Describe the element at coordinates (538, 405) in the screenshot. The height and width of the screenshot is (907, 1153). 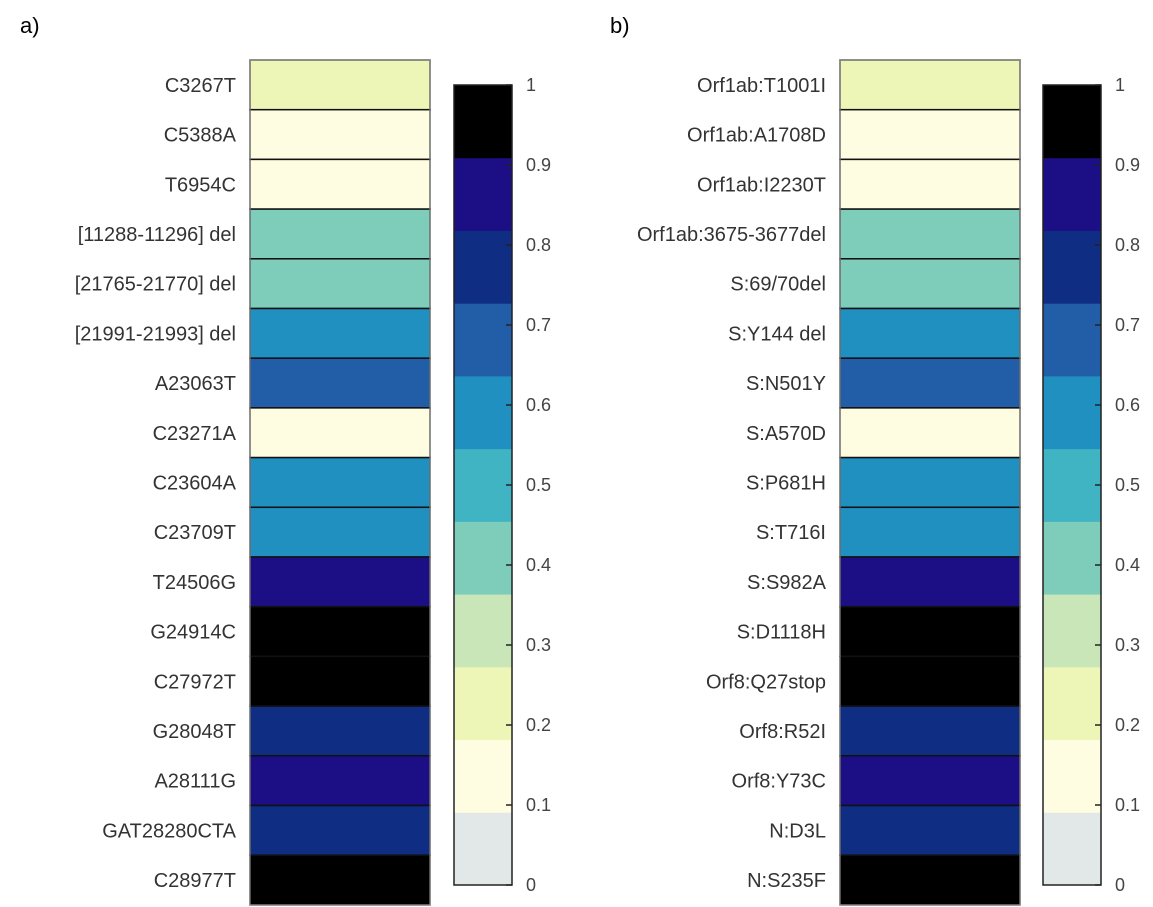
I see `colorbar-tick-label: 0.6` at that location.